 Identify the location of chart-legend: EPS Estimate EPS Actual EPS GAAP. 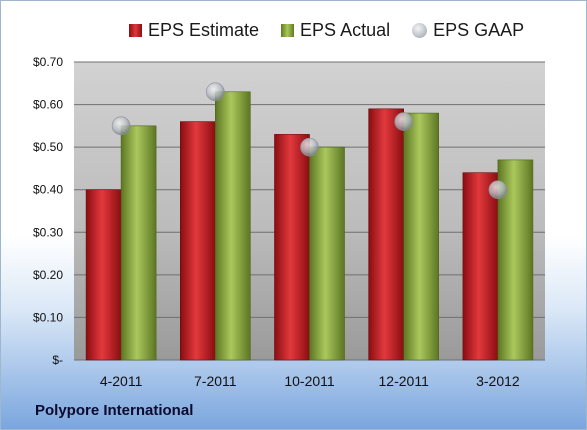
(326, 30).